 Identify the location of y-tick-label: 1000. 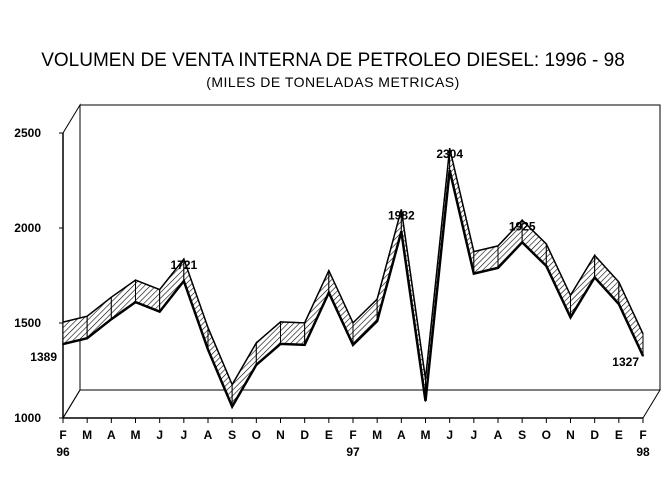
(27, 418).